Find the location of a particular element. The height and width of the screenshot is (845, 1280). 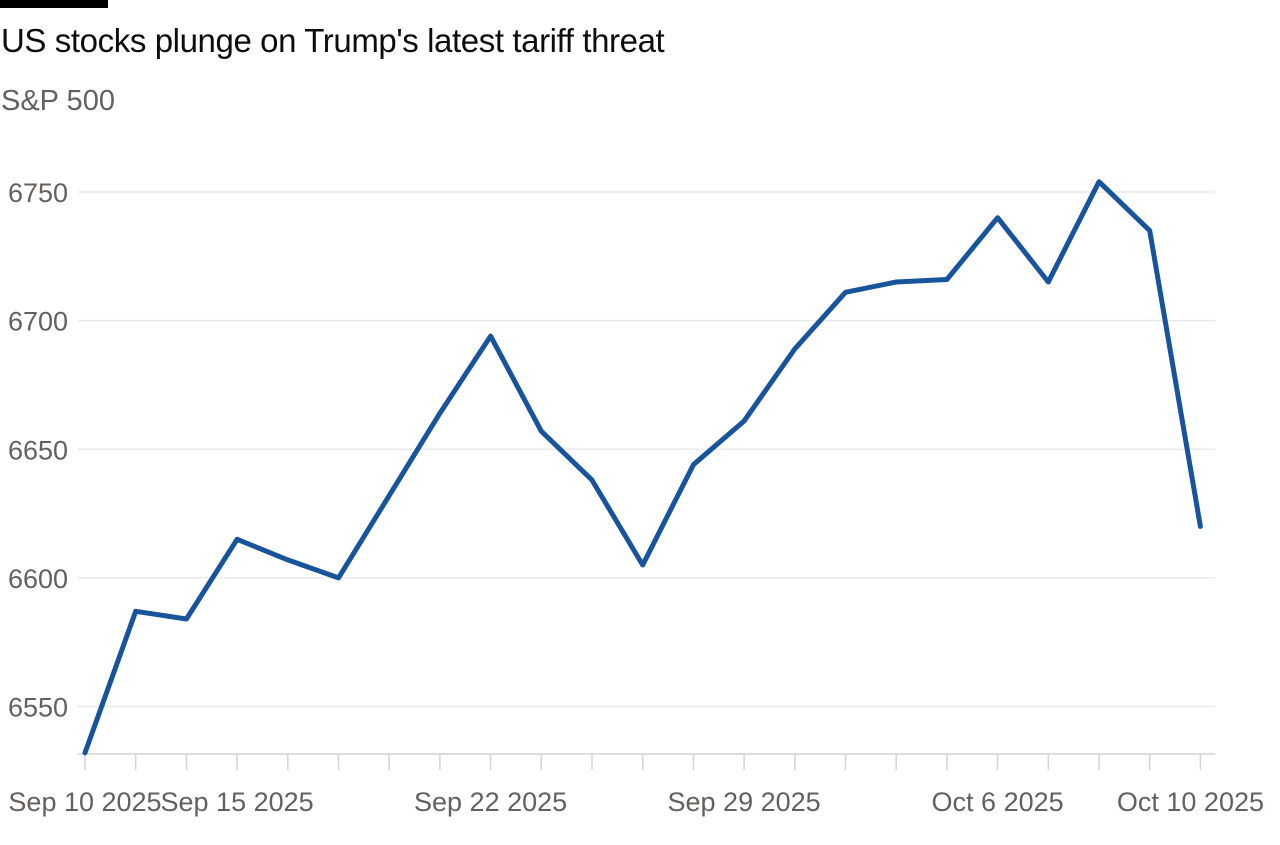

chart-subtitle: S&P 500 is located at coordinates (58, 101).